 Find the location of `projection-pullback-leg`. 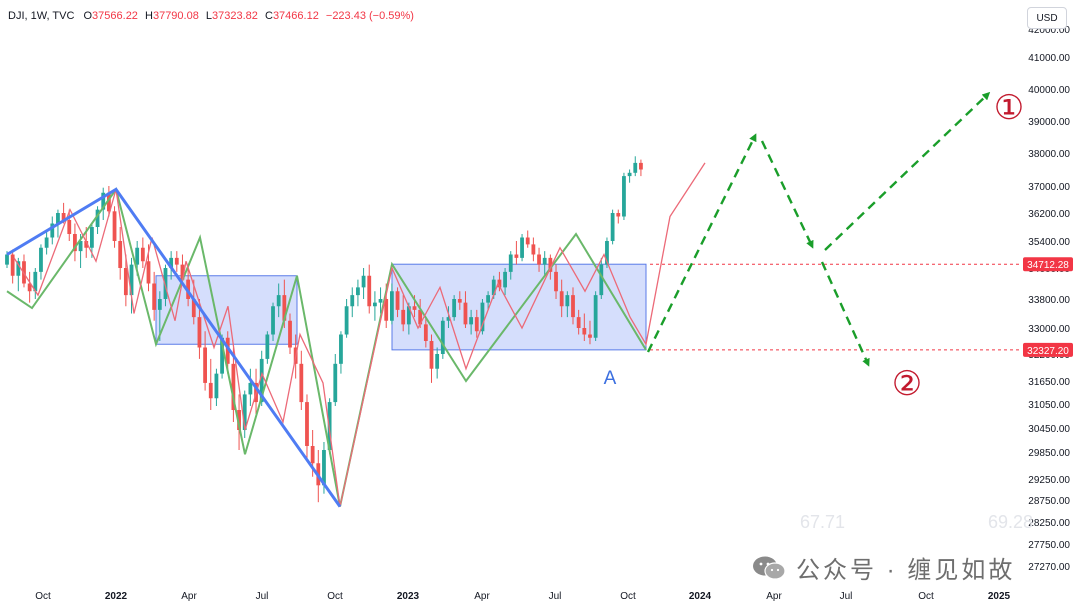

projection-pullback-leg is located at coordinates (787, 194).